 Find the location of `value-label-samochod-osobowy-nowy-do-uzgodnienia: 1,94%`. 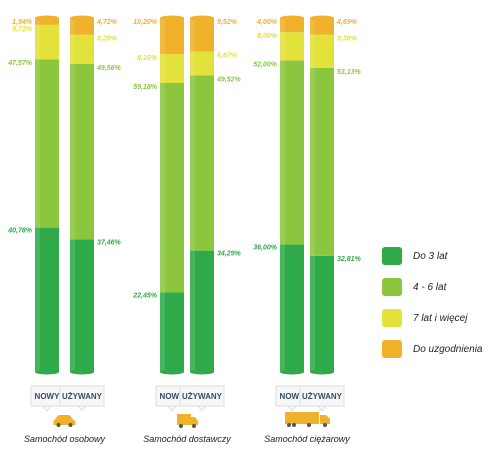

value-label-samochod-osobowy-nowy-do-uzgodnienia: 1,94% is located at coordinates (22, 22).